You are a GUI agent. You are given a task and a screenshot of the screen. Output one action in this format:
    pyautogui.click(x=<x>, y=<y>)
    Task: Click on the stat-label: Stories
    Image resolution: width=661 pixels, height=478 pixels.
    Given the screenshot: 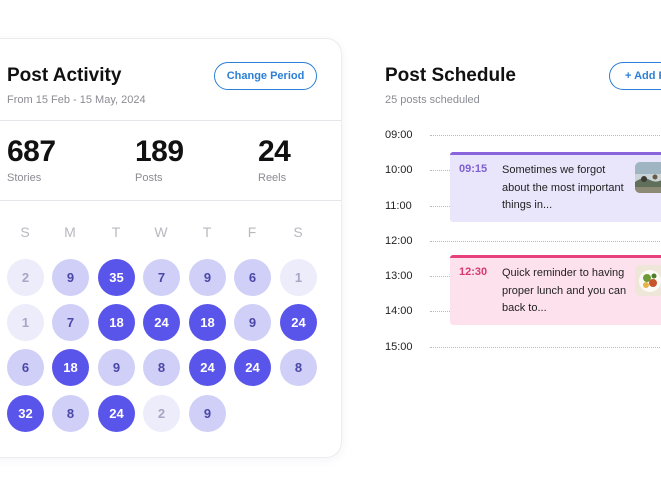 What is the action you would take?
    pyautogui.click(x=24, y=178)
    